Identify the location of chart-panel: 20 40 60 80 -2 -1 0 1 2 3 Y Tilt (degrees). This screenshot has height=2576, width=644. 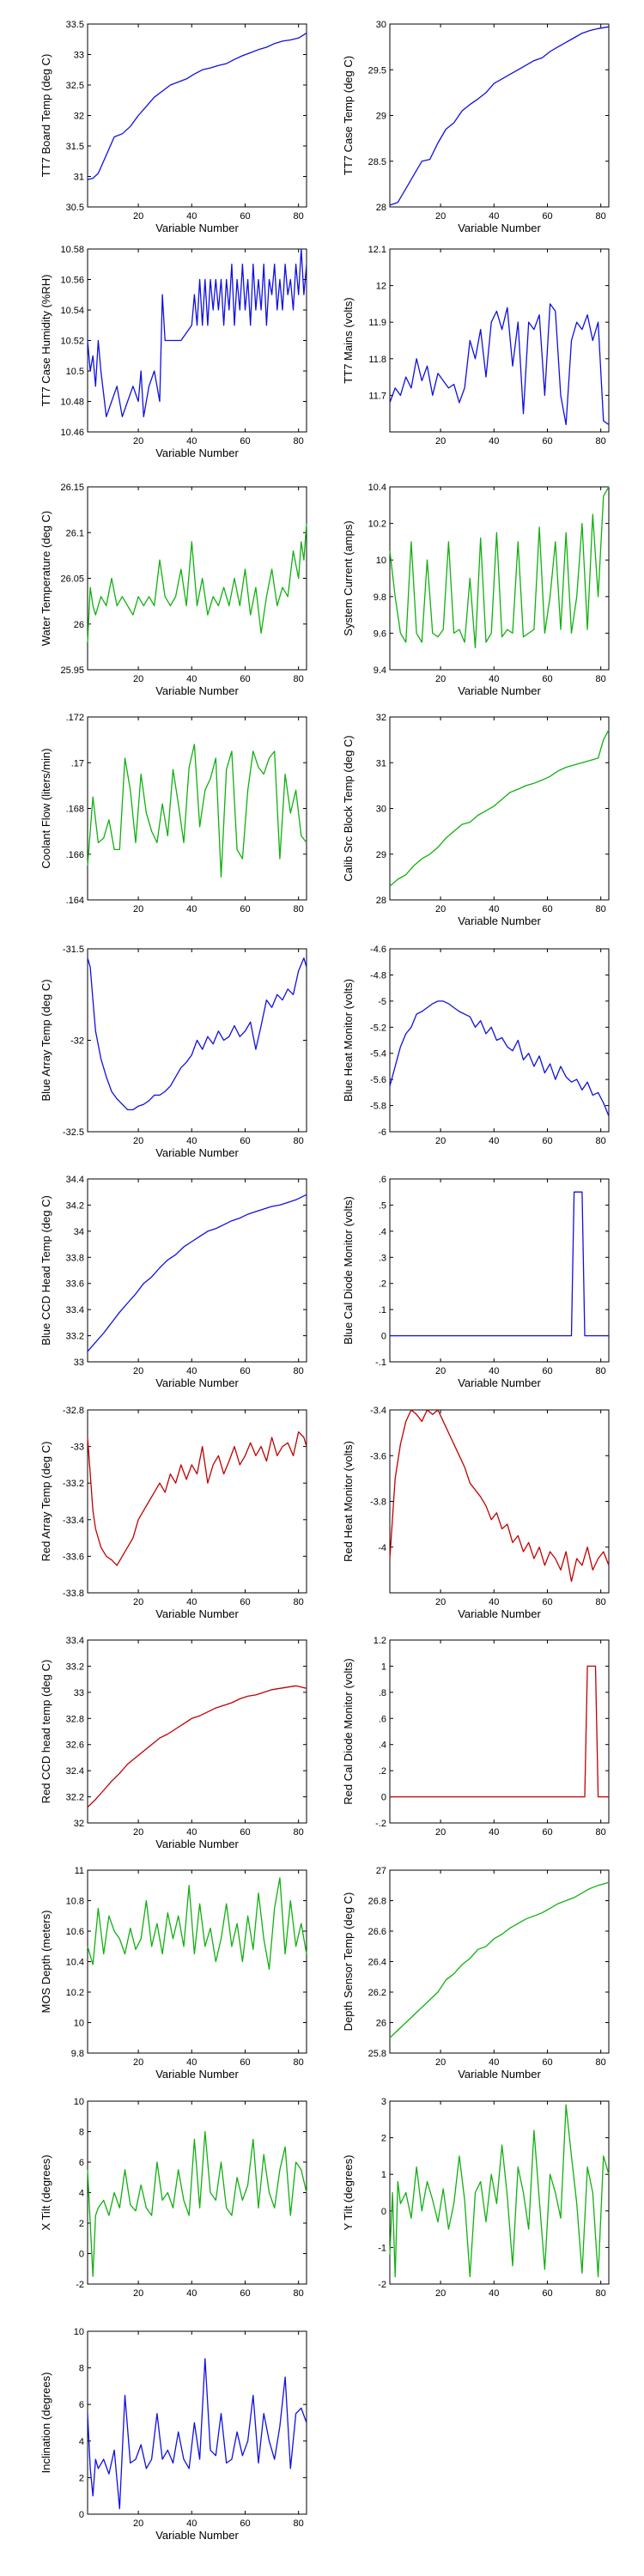
(476, 2198).